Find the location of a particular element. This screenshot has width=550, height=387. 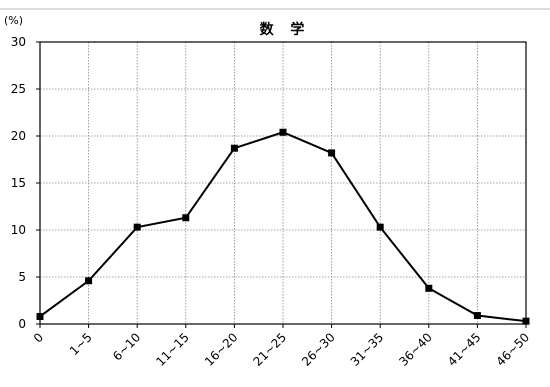

y-tick-label: 15 is located at coordinates (18, 183).